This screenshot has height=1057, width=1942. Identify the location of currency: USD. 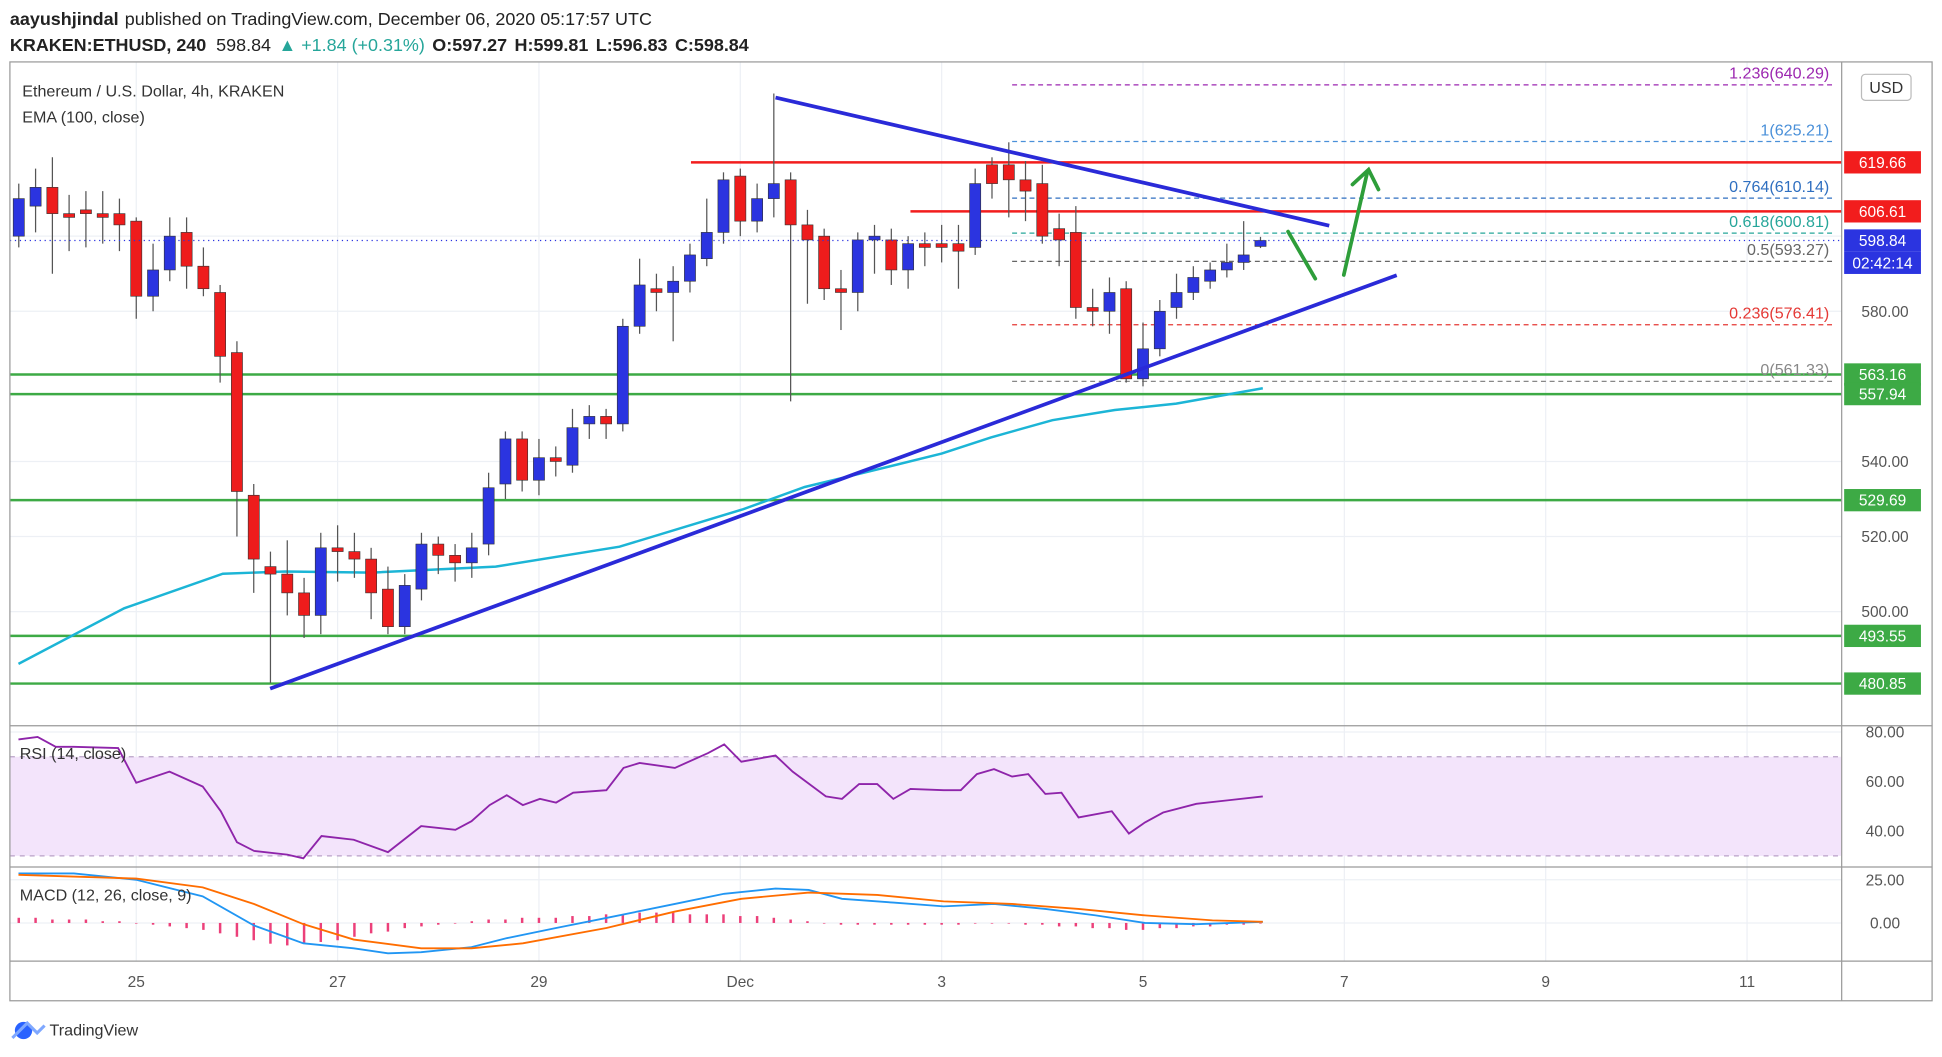
(1886, 88).